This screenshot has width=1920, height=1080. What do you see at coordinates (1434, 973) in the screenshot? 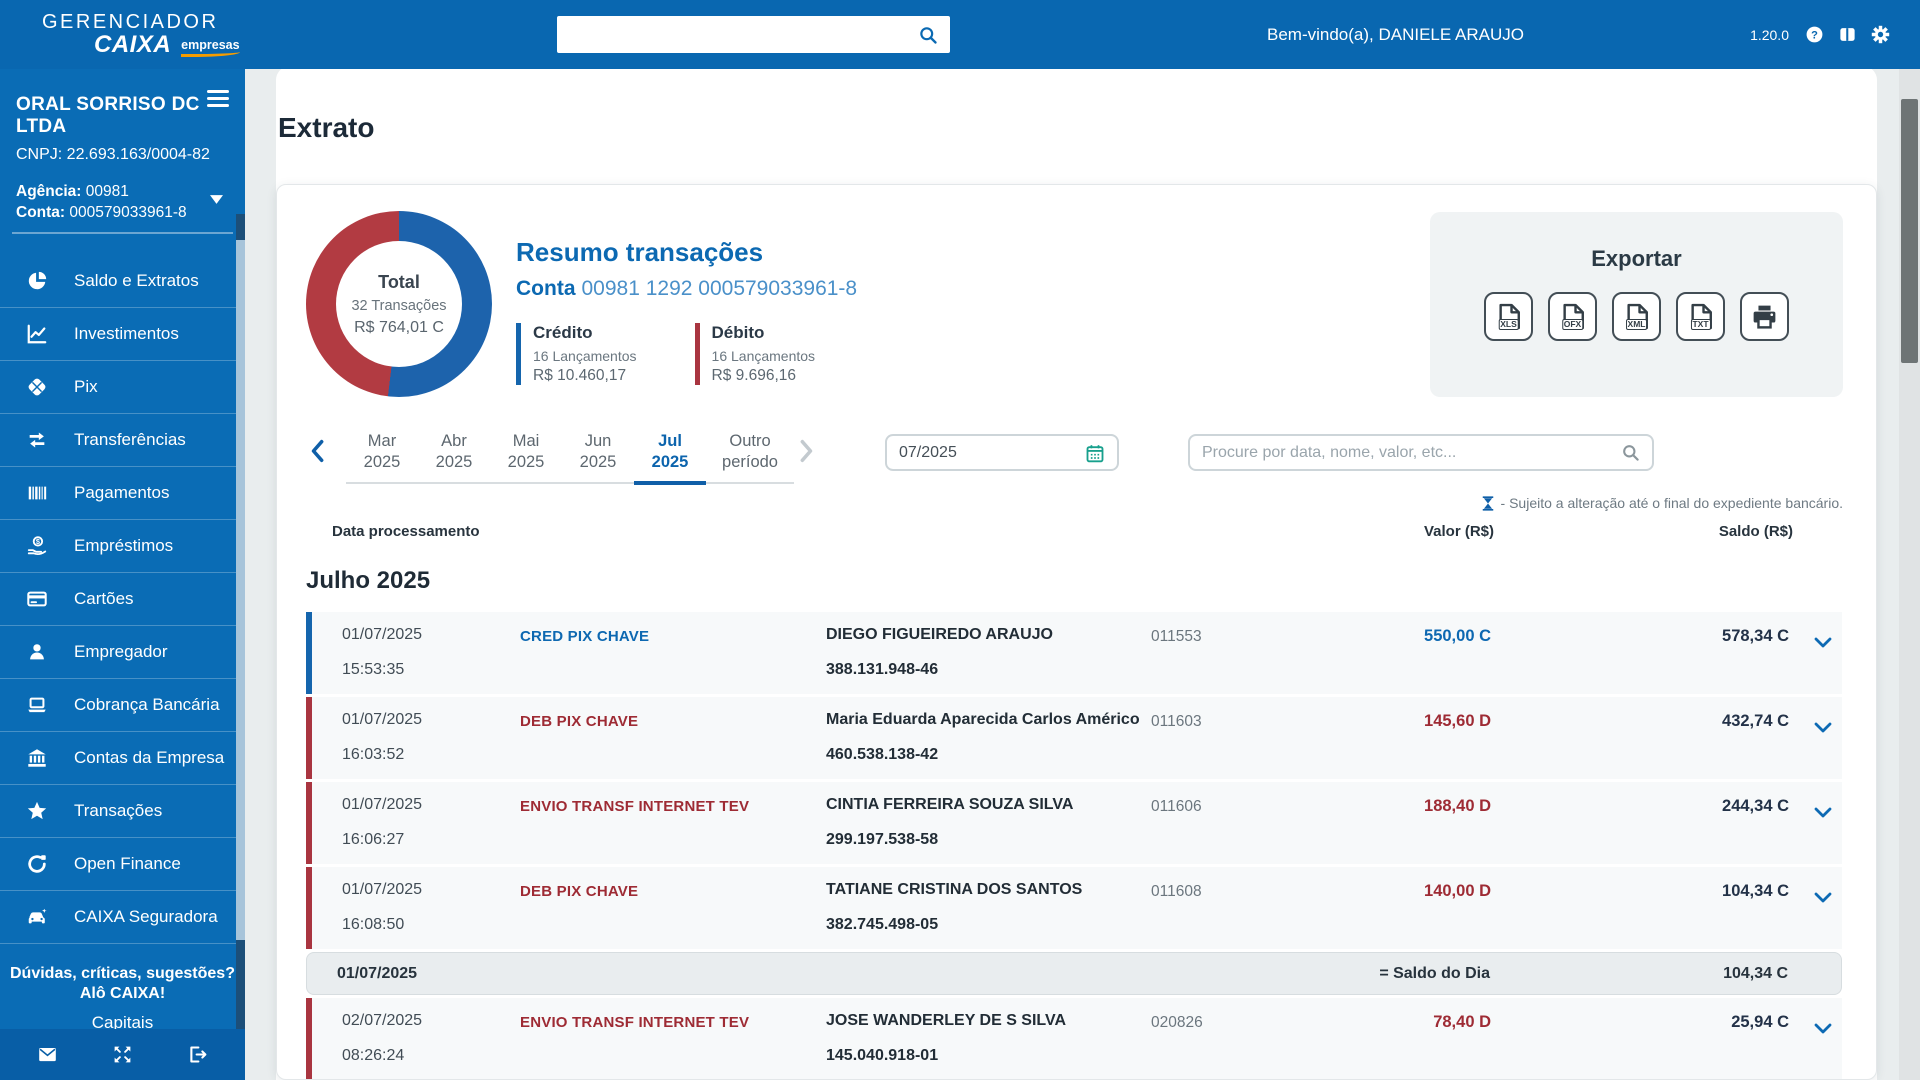
I see `day-balance-label: = Saldo do Dia` at bounding box center [1434, 973].